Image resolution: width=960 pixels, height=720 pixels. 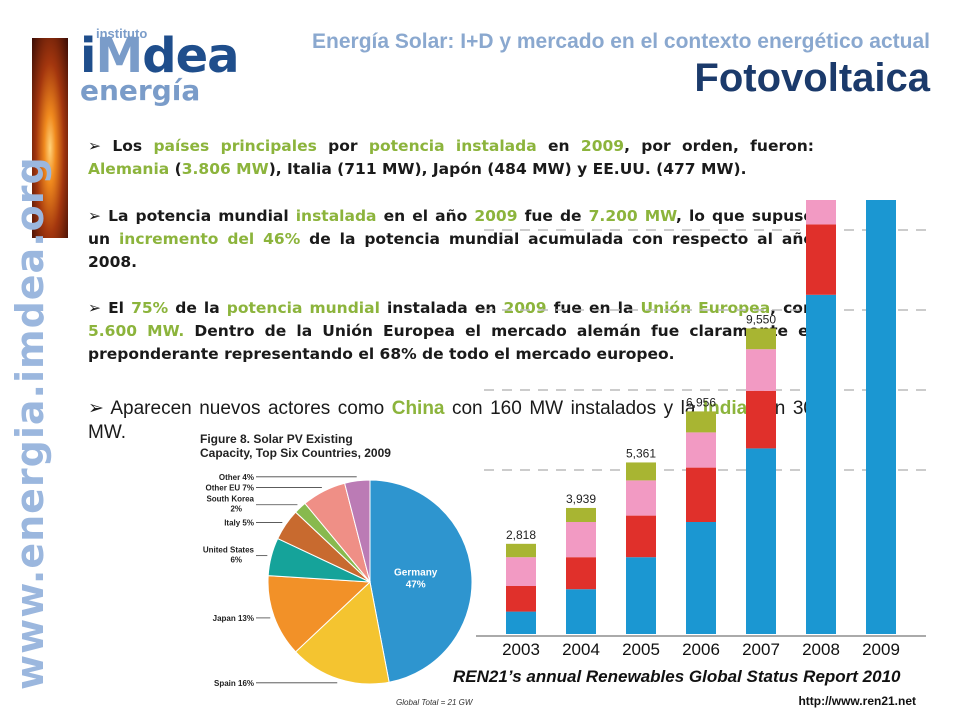 What do you see at coordinates (812, 78) in the screenshot?
I see `slide-title: Fotovoltaica` at bounding box center [812, 78].